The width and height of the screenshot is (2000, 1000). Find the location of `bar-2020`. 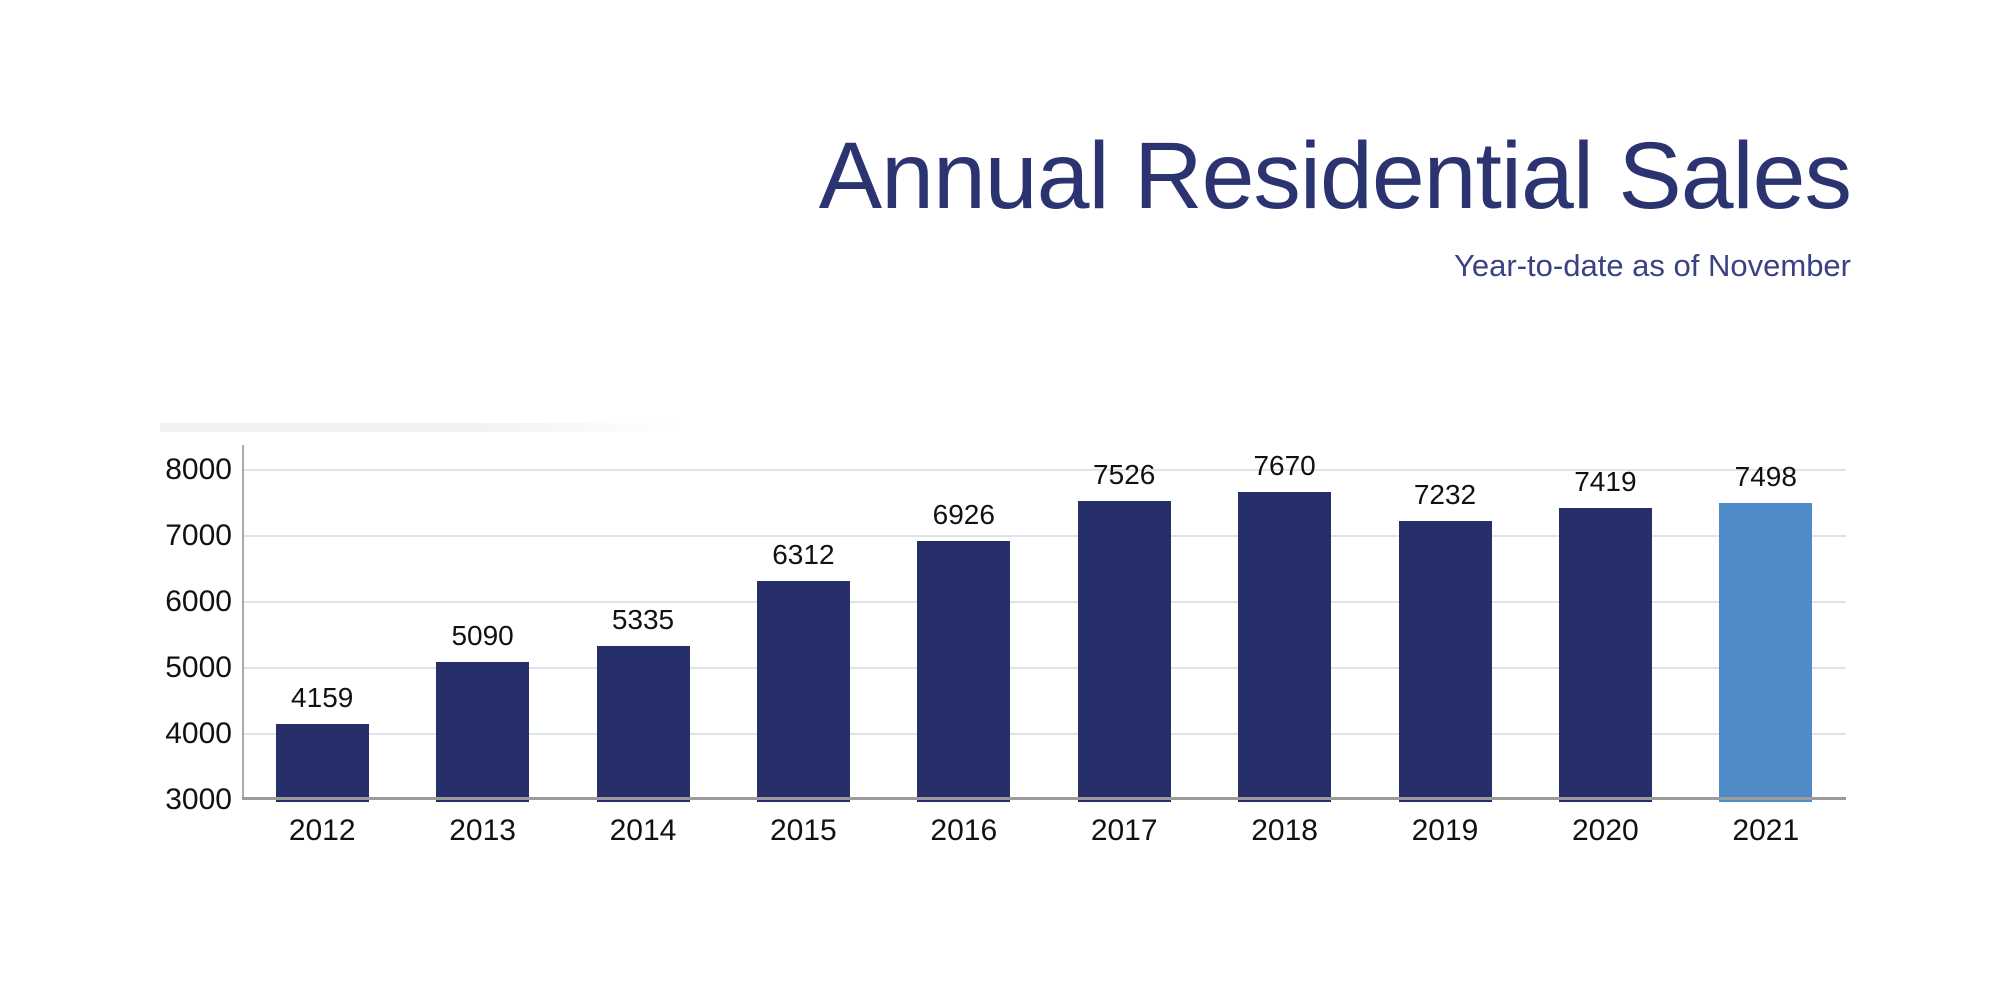

bar-2020 is located at coordinates (1605, 655).